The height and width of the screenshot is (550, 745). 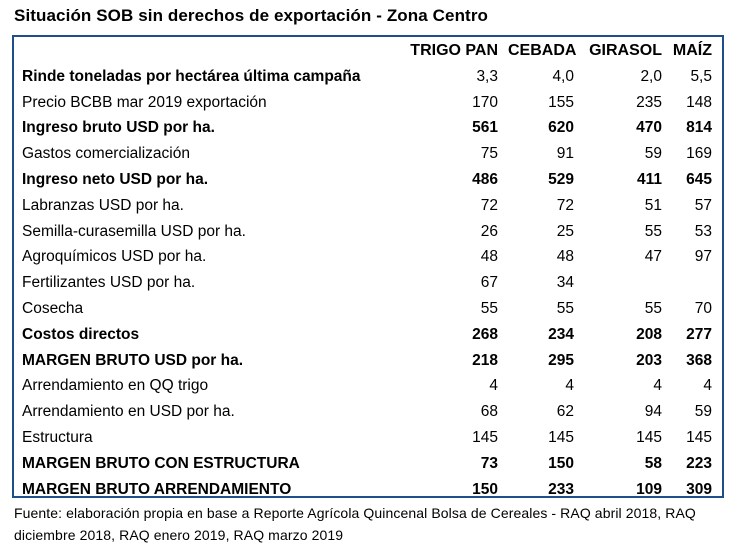 I want to click on cell-girasol: 47, so click(x=653, y=257).